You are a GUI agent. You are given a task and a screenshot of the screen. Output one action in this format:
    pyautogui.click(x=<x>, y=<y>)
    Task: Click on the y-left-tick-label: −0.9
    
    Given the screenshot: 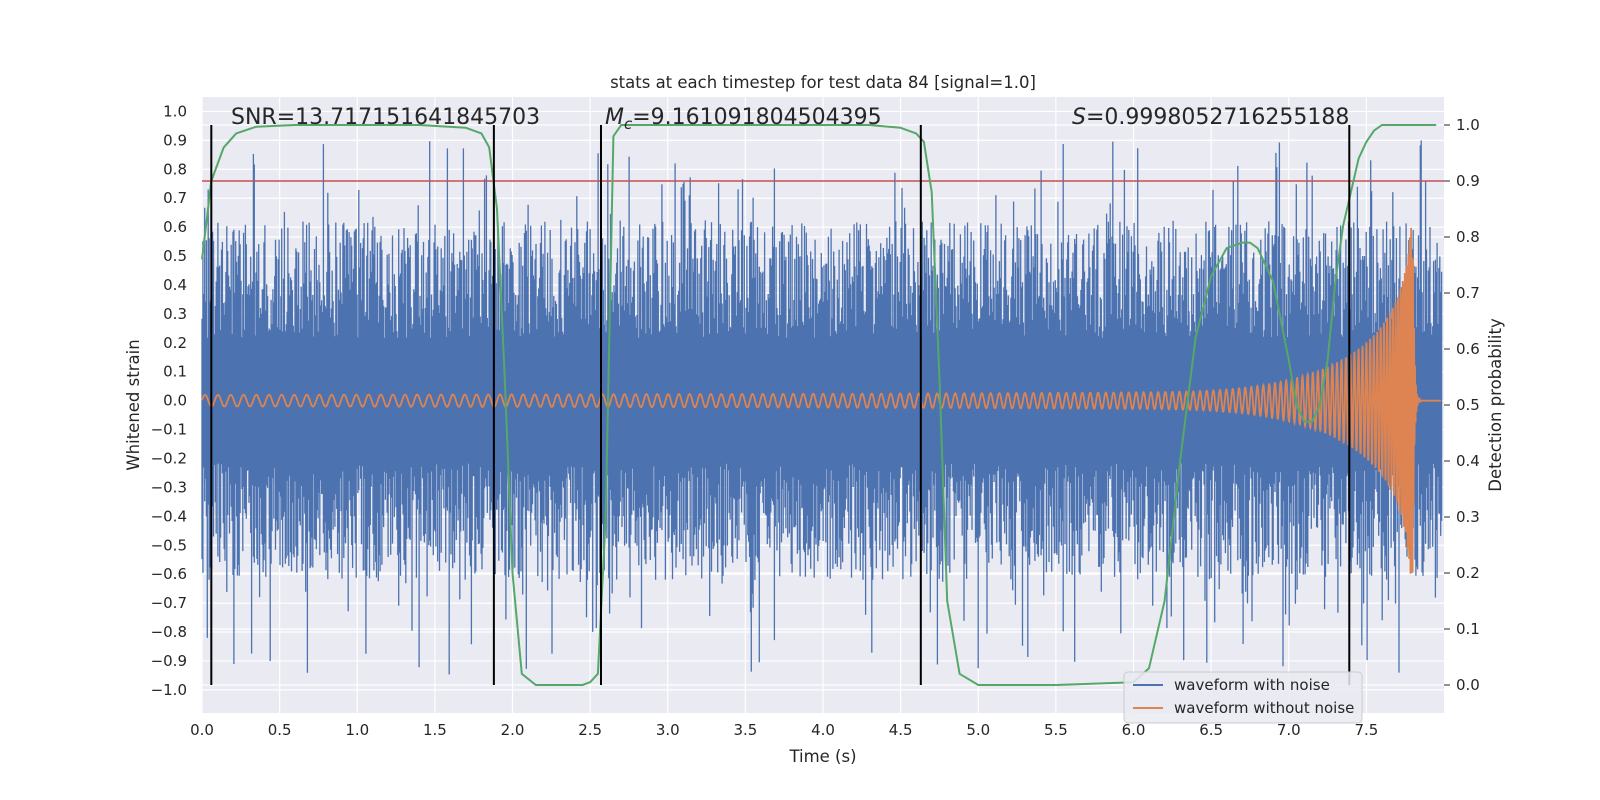 What is the action you would take?
    pyautogui.click(x=169, y=661)
    